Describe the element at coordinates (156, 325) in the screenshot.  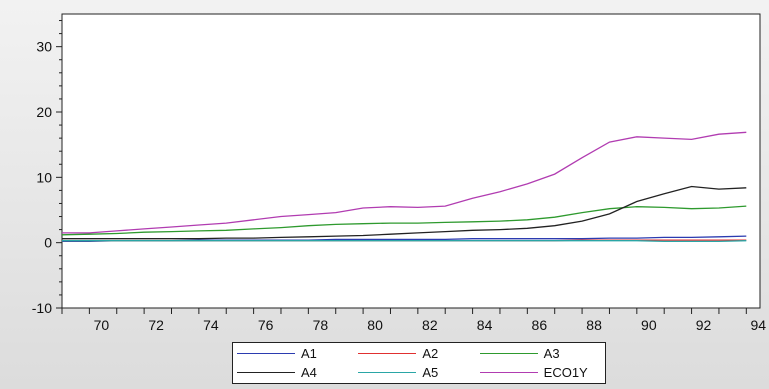
I see `x-tick-label: 72` at that location.